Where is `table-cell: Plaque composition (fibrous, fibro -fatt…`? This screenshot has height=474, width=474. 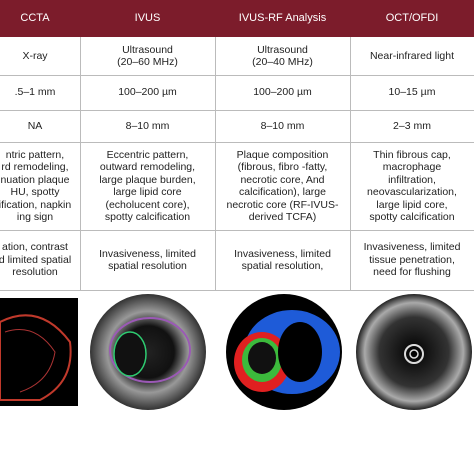 table-cell: Plaque composition (fibrous, fibro -fatt… is located at coordinates (282, 186).